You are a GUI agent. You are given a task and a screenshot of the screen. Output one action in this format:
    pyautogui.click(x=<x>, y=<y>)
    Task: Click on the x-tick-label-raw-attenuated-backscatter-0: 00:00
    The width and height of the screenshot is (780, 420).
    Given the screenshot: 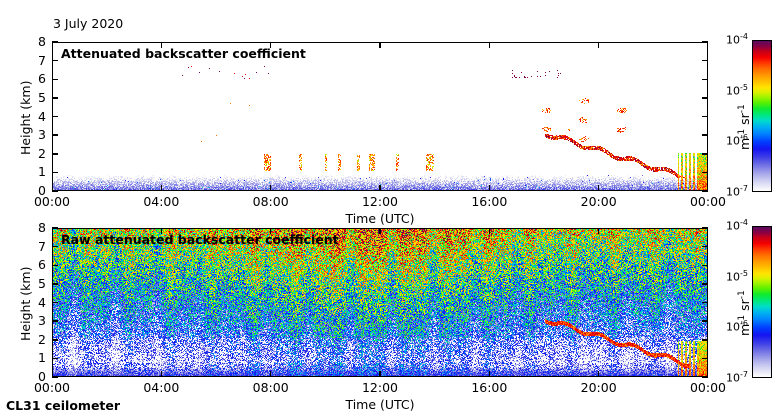 What is the action you would take?
    pyautogui.click(x=52, y=387)
    